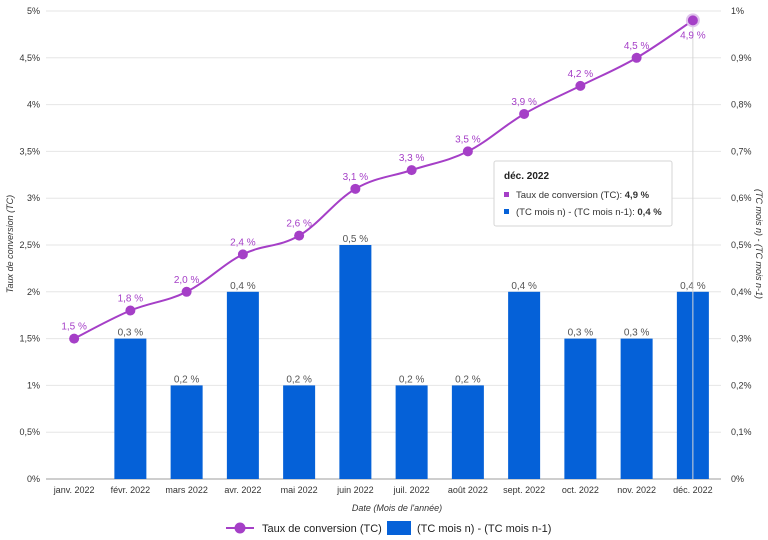 This screenshot has height=540, width=768. Describe the element at coordinates (524, 102) in the screenshot. I see `line-data-label: 3,9 %` at that location.